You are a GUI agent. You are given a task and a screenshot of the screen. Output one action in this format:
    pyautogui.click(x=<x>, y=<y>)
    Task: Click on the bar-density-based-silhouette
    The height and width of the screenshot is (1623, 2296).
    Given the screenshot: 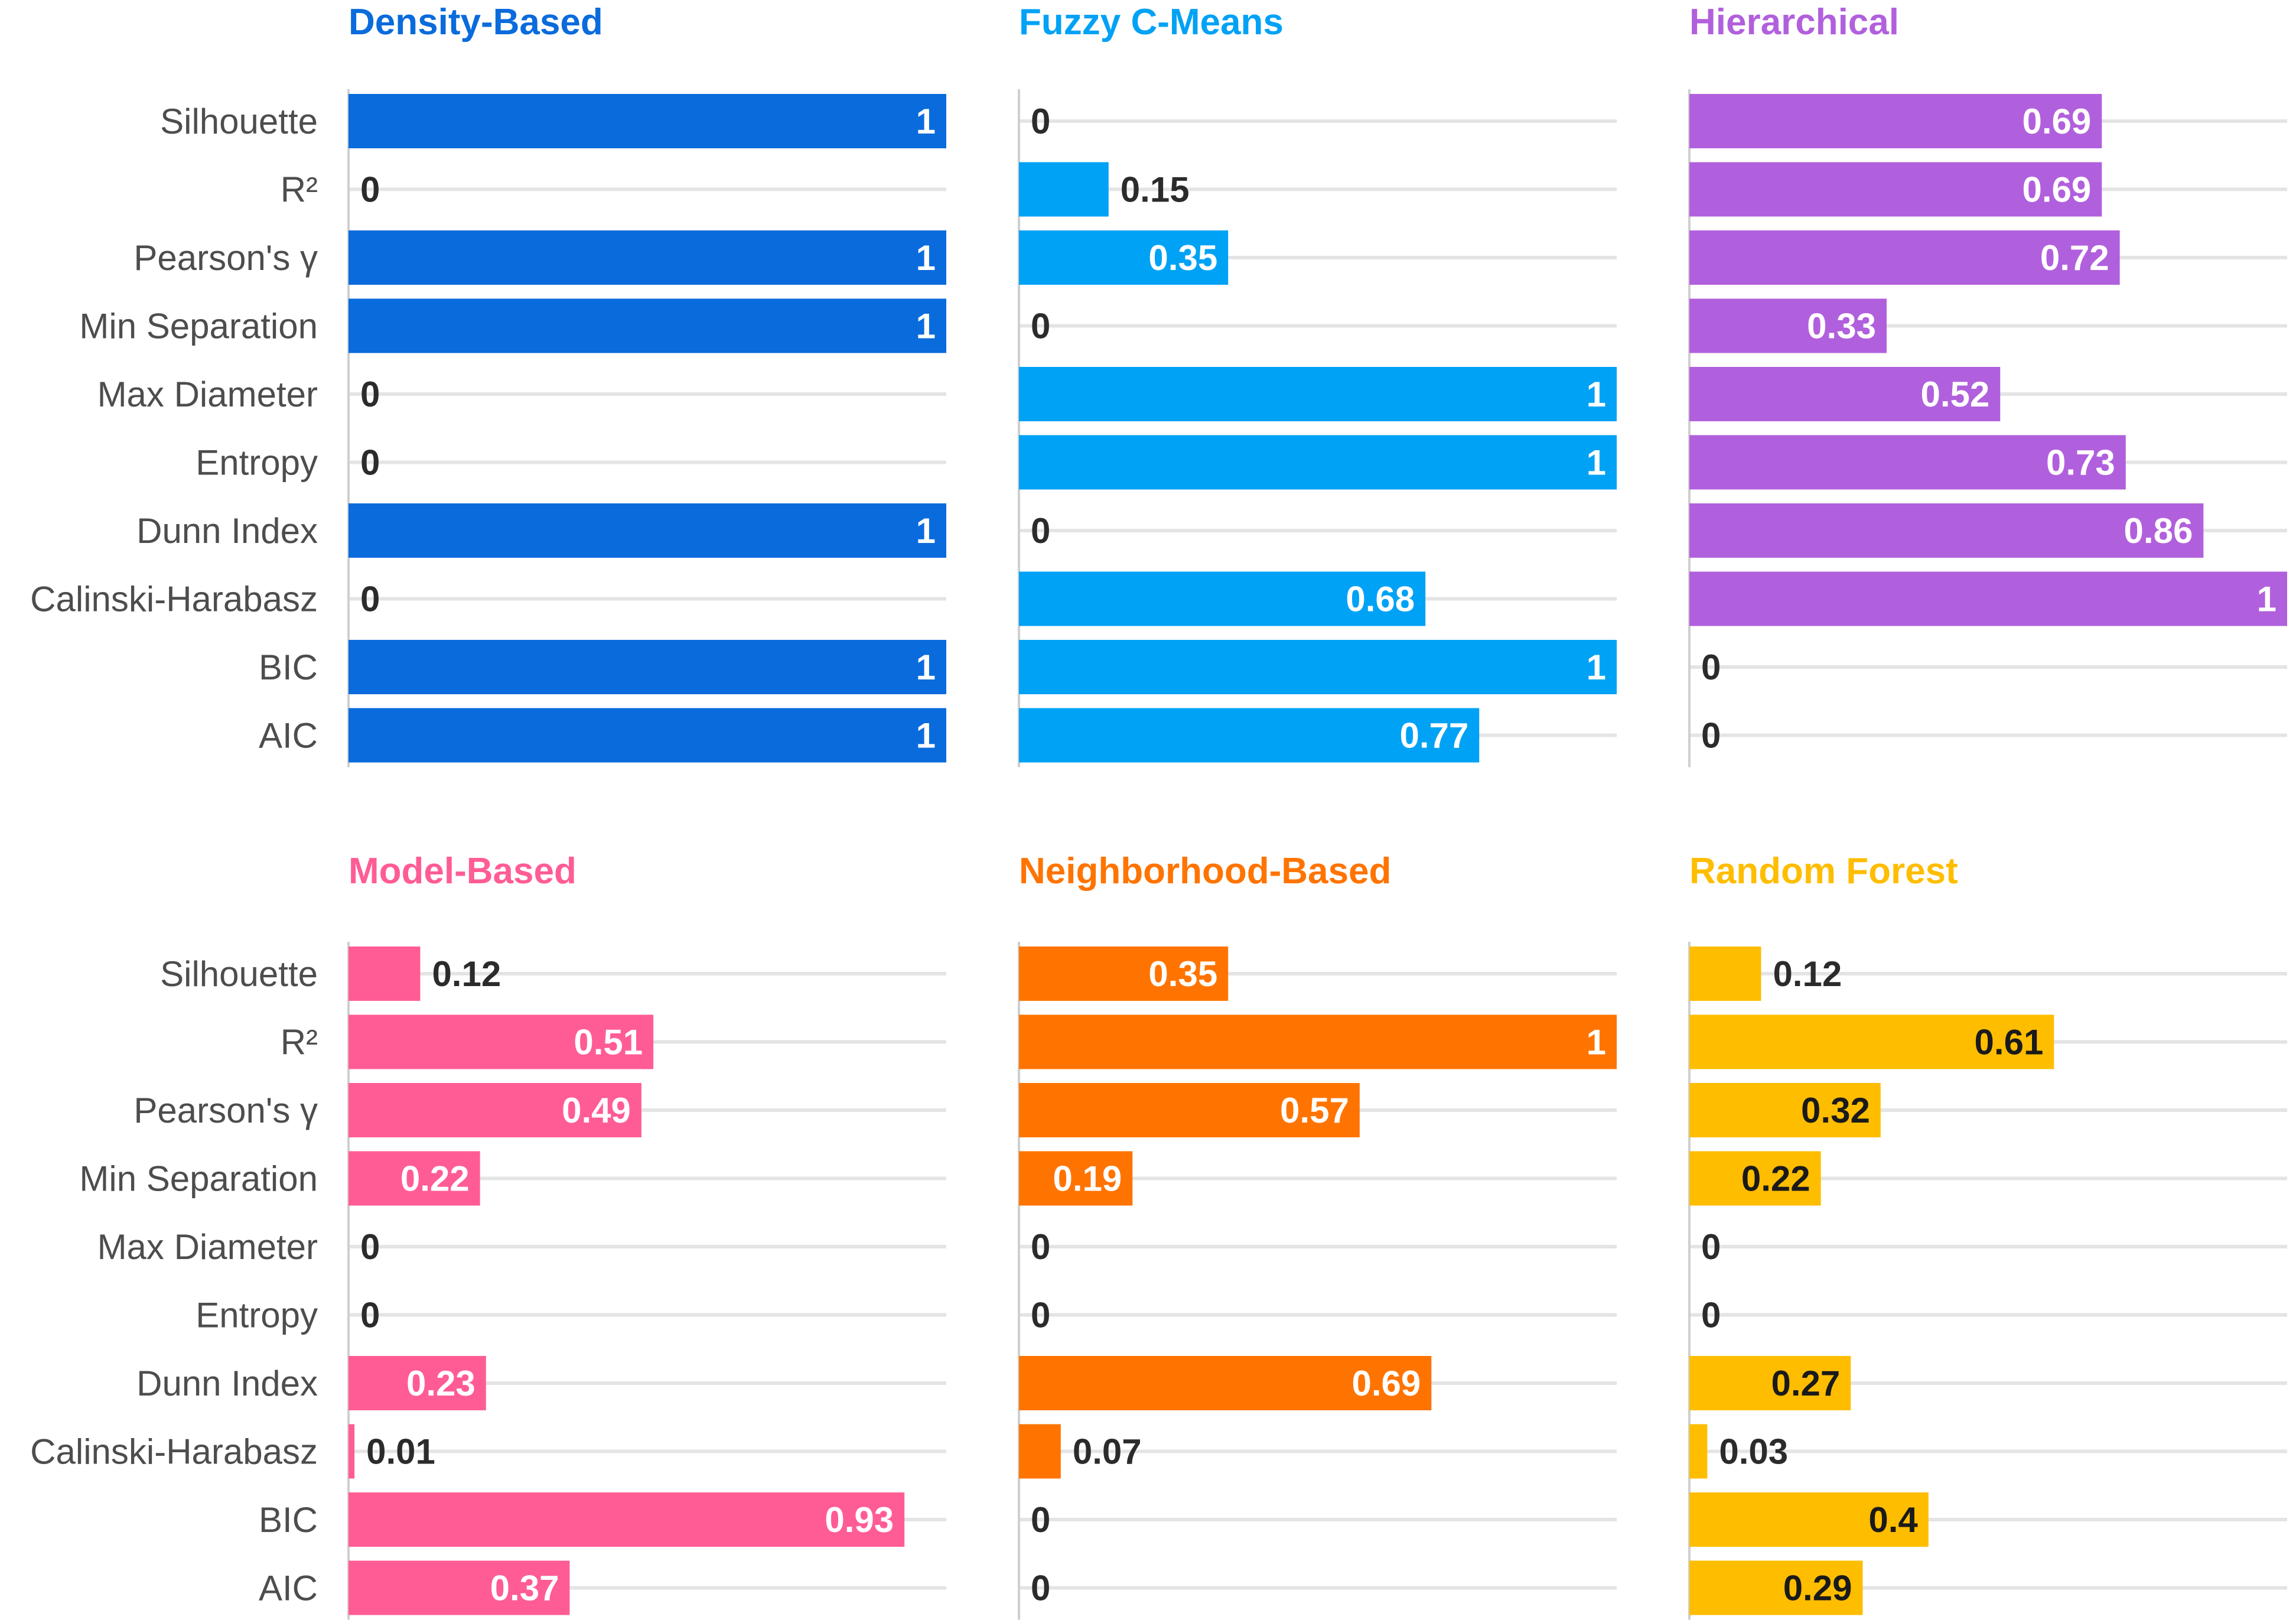 What is the action you would take?
    pyautogui.click(x=647, y=121)
    